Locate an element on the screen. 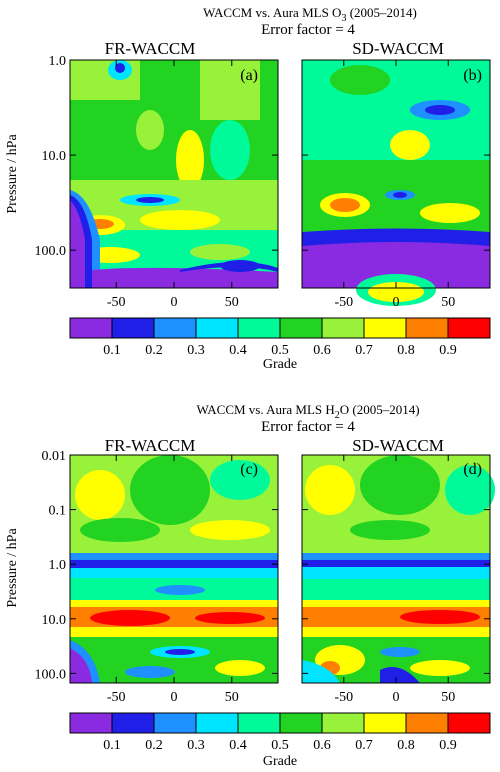 The width and height of the screenshot is (500, 772). heatmap-panel-d: (d) is located at coordinates (398, 569).